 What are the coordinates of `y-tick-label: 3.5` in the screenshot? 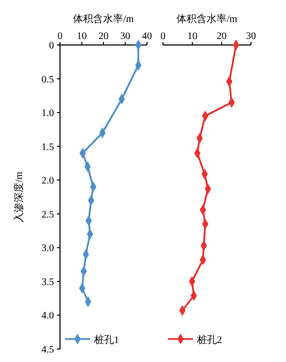 It's located at (48, 282).